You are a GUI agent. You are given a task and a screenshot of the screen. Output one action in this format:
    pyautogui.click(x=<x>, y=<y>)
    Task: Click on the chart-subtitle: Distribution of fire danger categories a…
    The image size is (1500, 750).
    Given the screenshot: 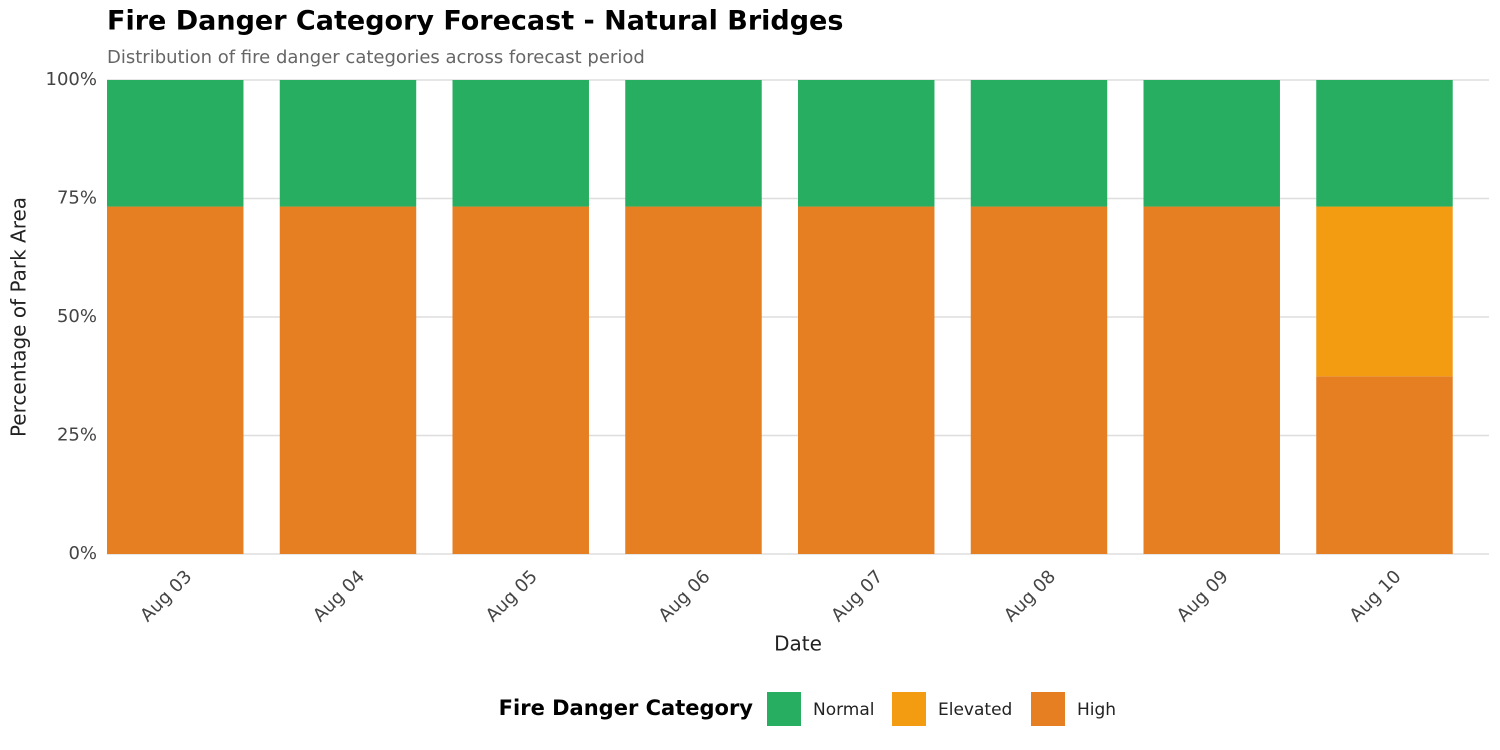 What is the action you would take?
    pyautogui.click(x=376, y=57)
    